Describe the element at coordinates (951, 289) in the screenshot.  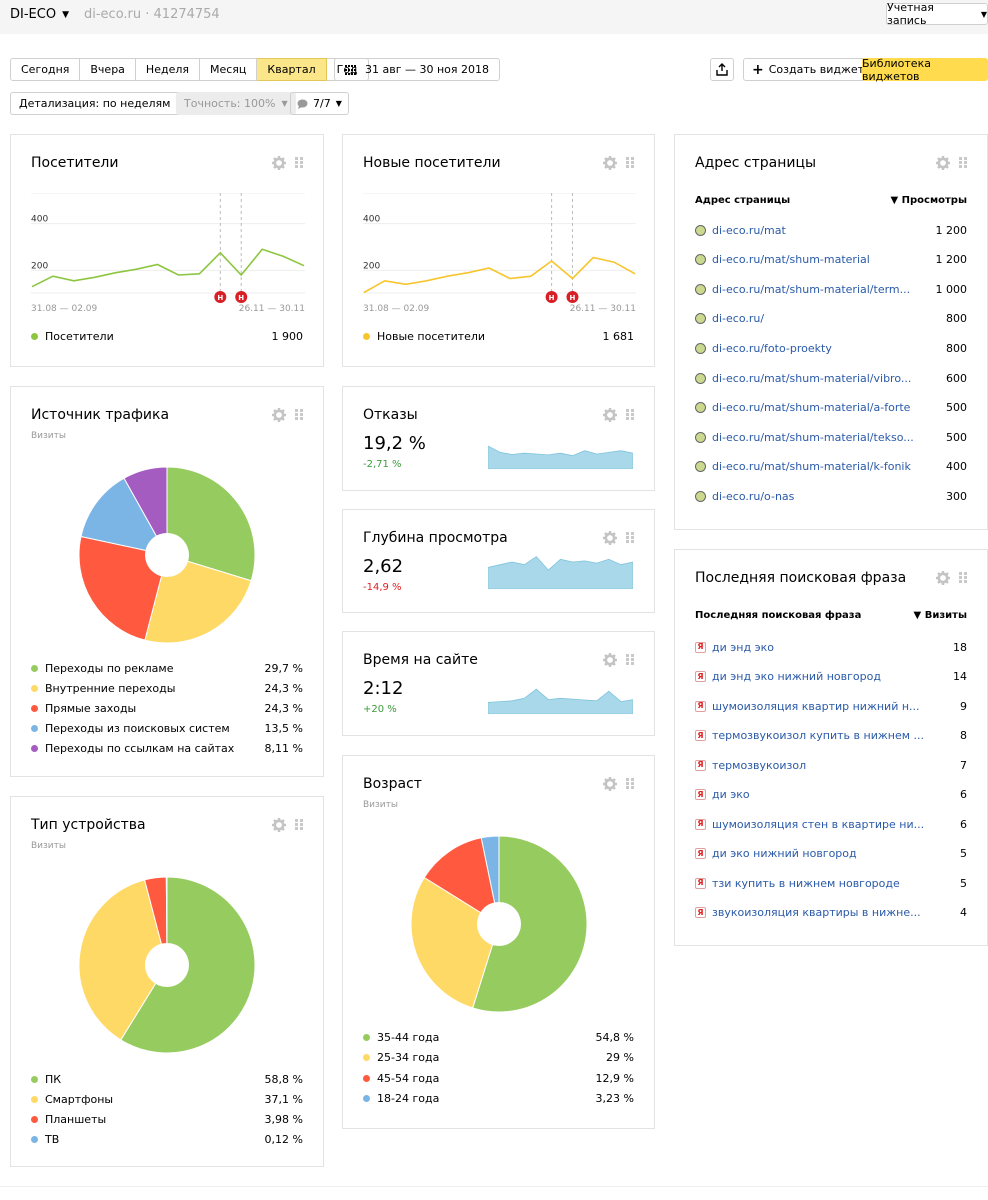
I see `row-value: 1 000` at that location.